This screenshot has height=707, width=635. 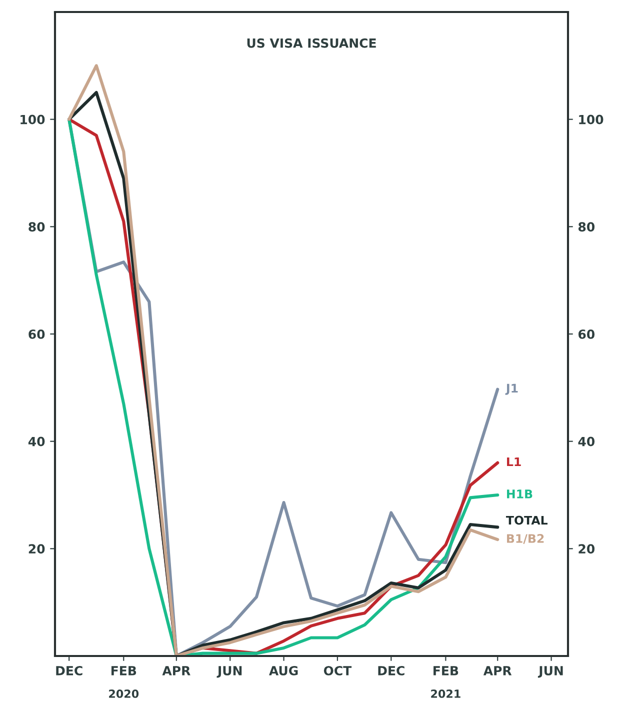 What do you see at coordinates (32, 119) in the screenshot?
I see `y-tick-label: 100` at bounding box center [32, 119].